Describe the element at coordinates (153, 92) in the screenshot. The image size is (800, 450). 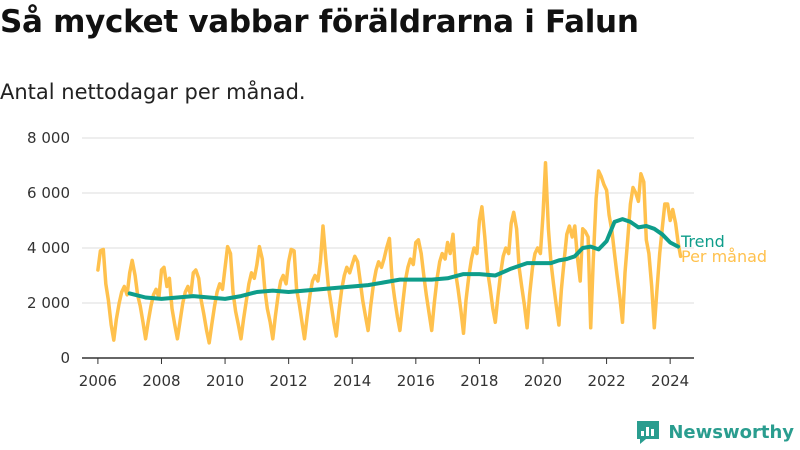
I see `chart-subtitle: Antal nettodagar per månad.` at that location.